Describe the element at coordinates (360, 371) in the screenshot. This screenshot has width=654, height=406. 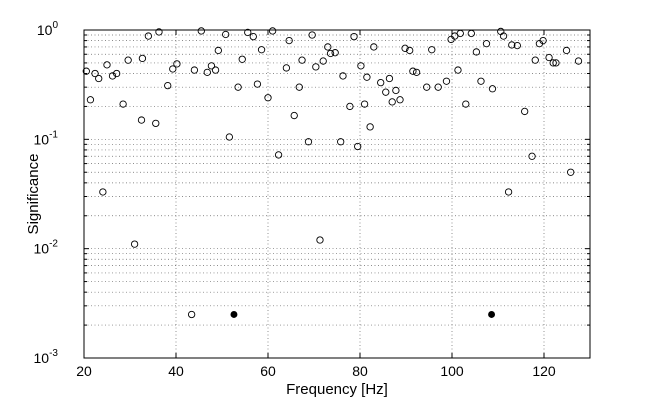
I see `x-tick-label: 80` at that location.